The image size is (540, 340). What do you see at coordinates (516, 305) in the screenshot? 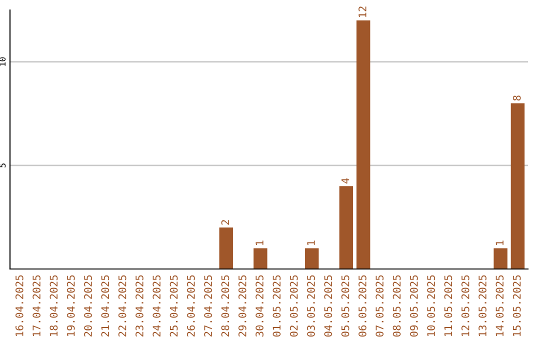
I see `x-tick-label: 15.05.2025` at bounding box center [516, 305].